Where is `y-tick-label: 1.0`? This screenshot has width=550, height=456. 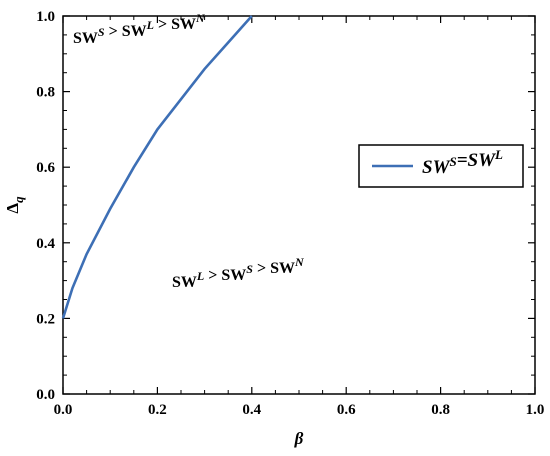
y-tick-label: 1.0 is located at coordinates (45, 17).